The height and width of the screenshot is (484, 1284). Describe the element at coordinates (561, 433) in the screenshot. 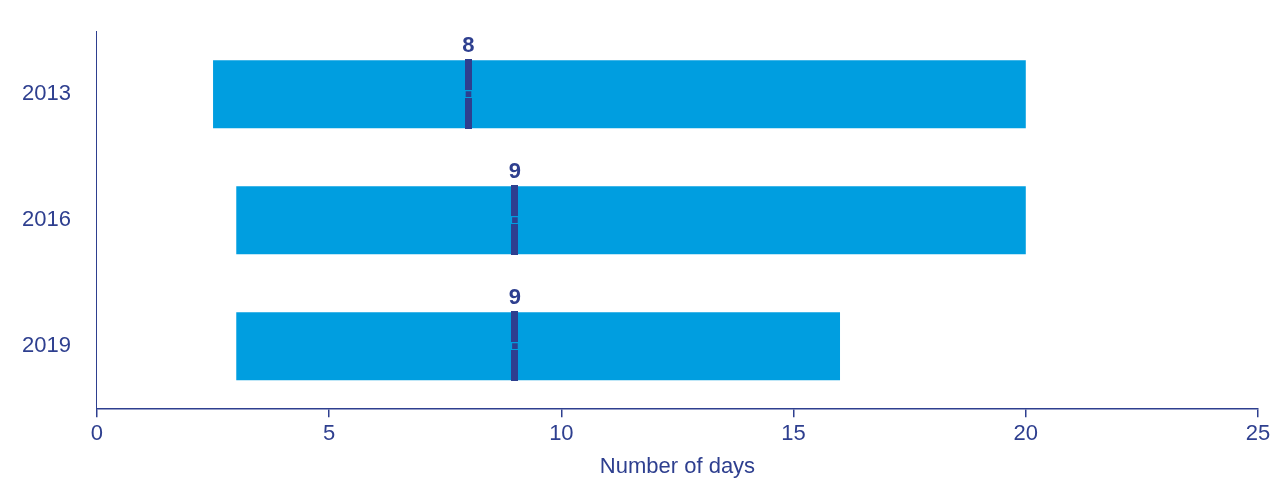

I see `x-tick-label: 10` at that location.